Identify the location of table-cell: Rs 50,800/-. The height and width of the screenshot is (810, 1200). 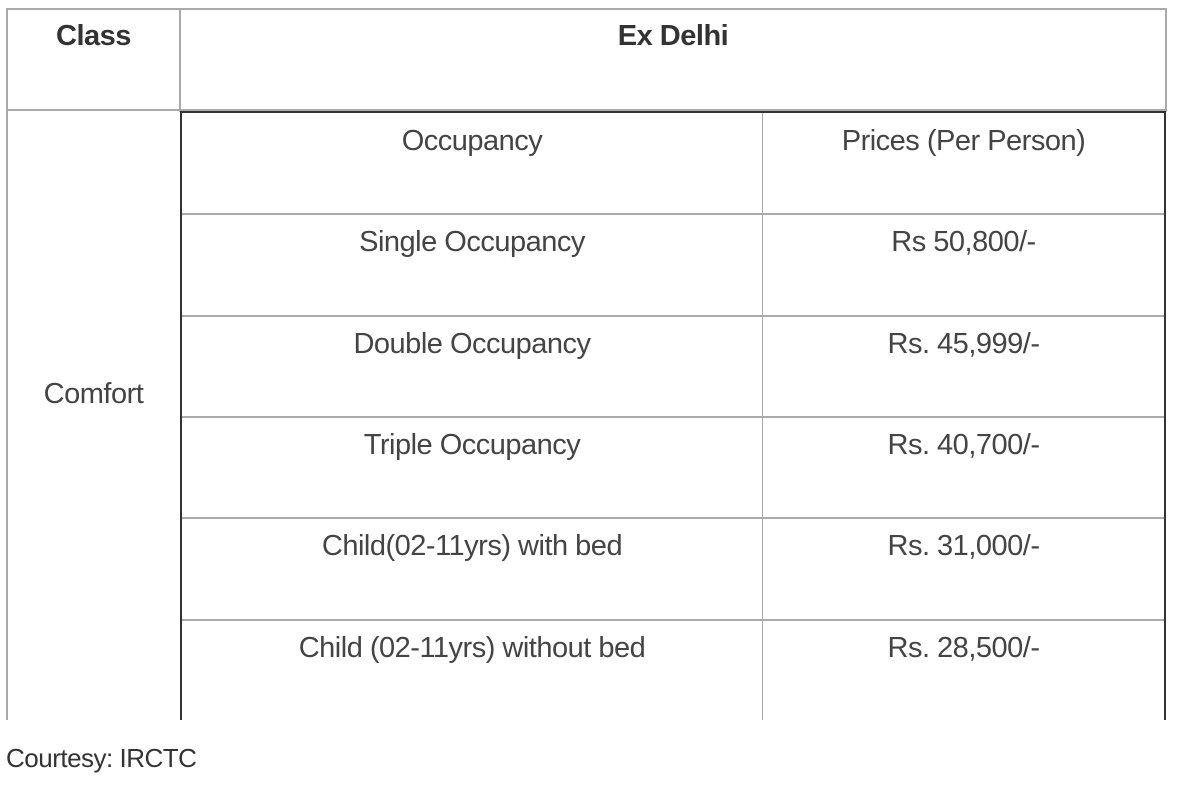
(963, 242).